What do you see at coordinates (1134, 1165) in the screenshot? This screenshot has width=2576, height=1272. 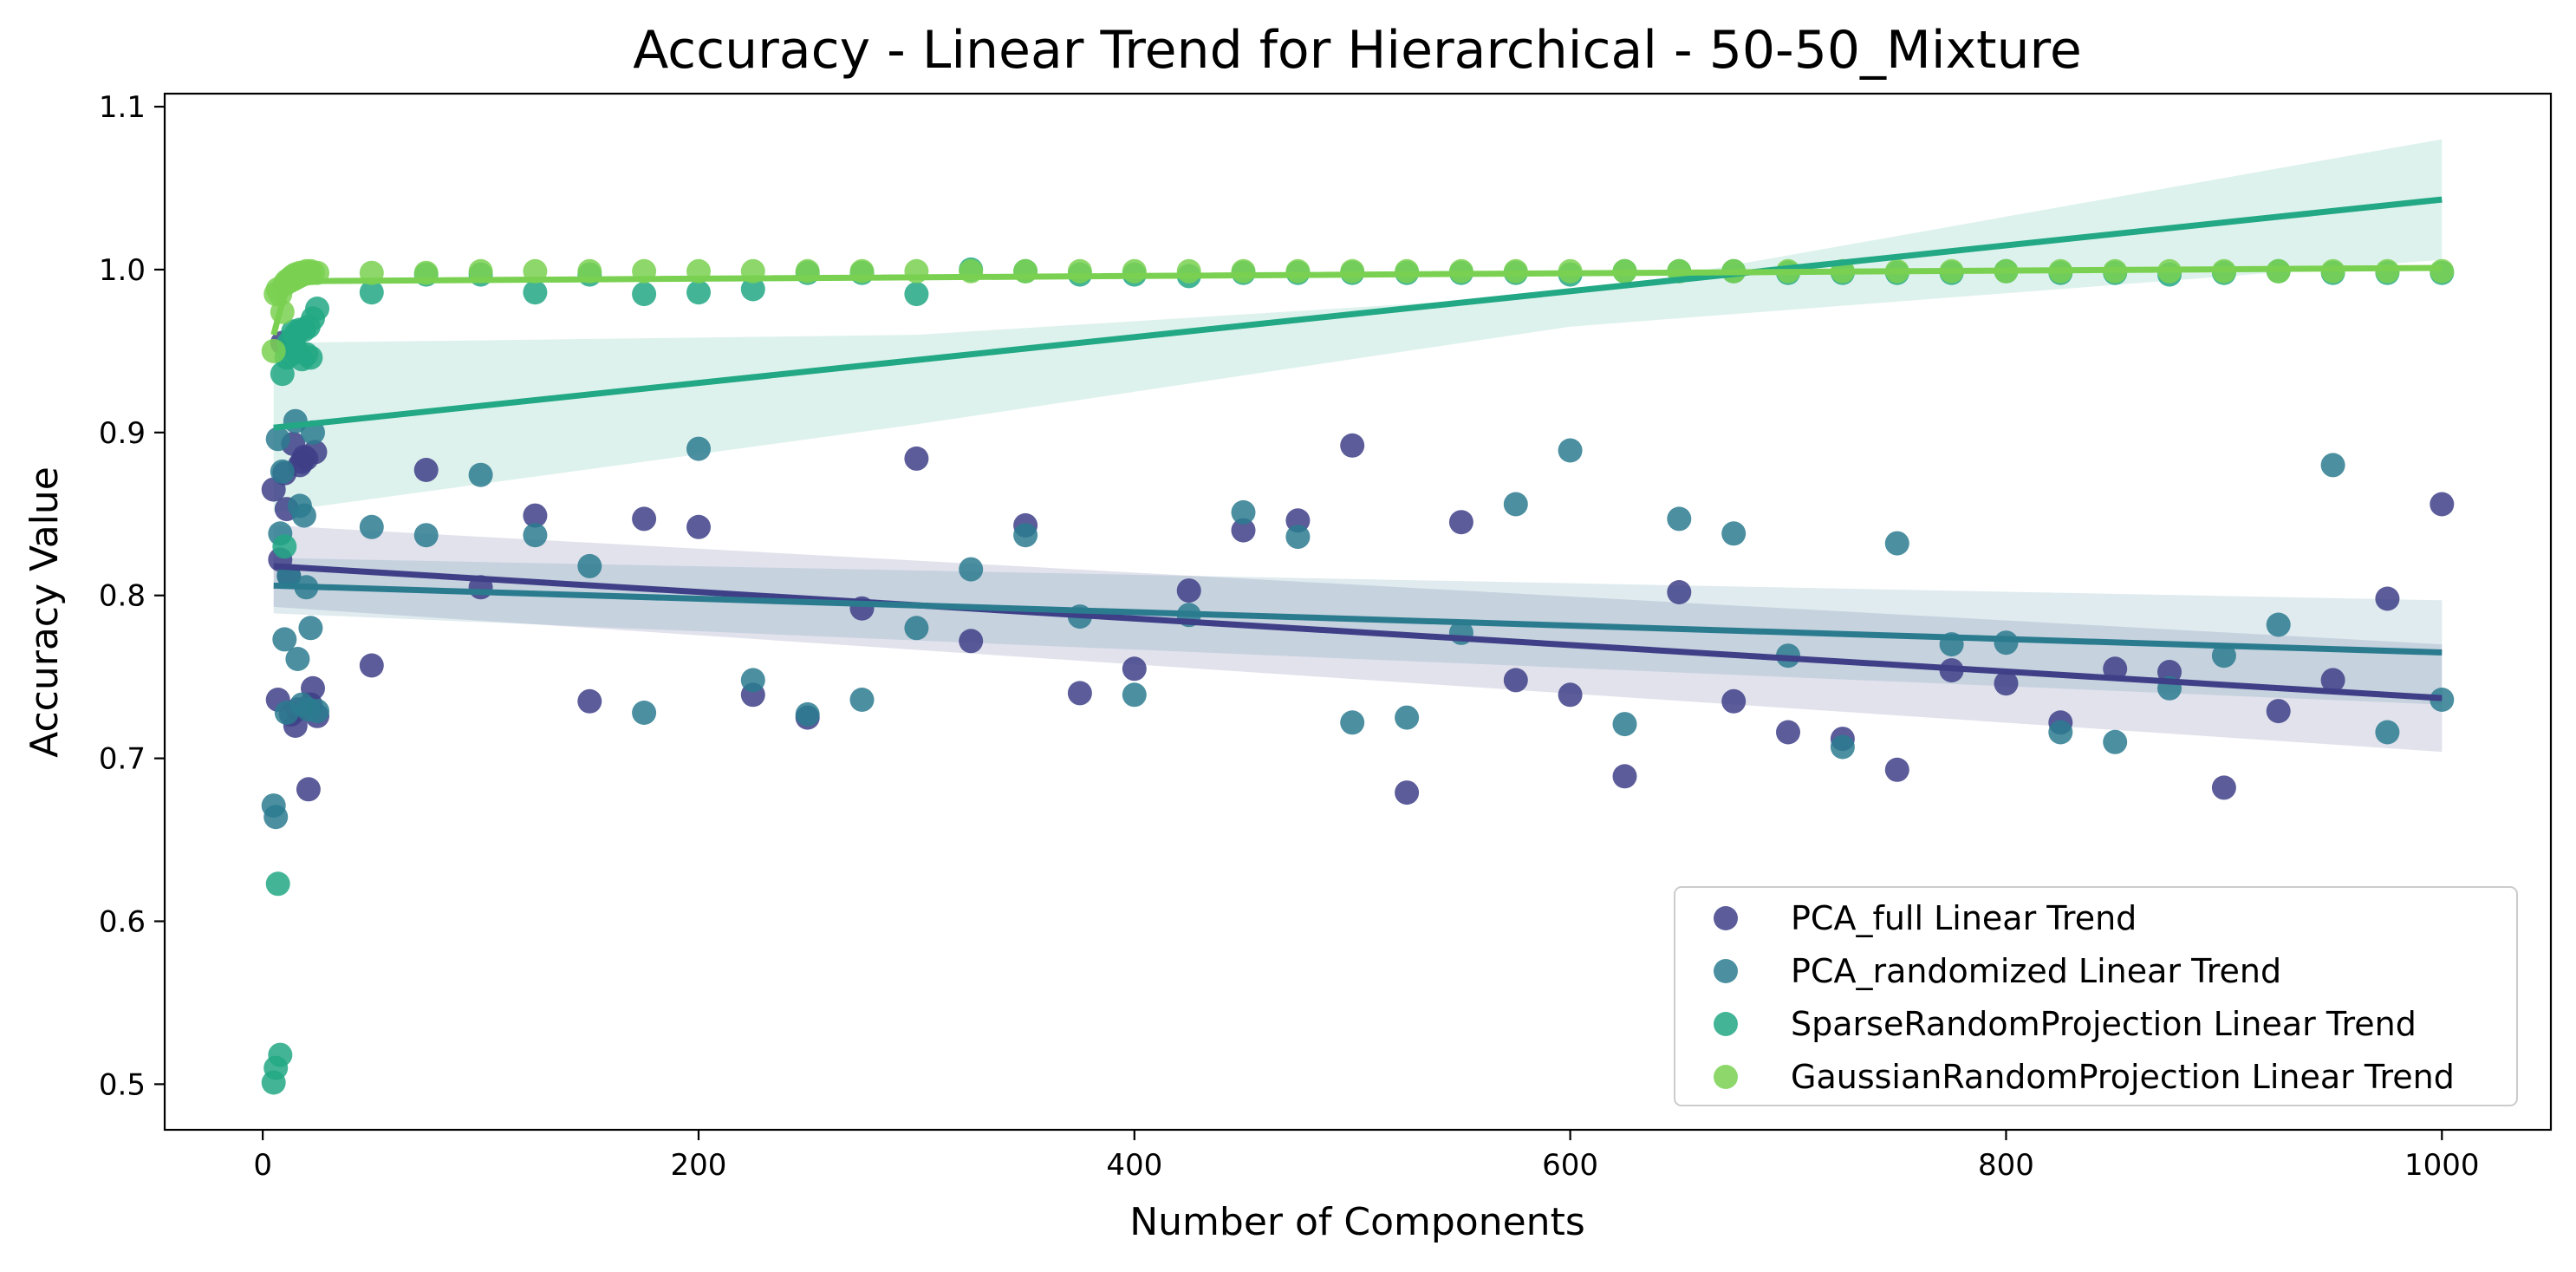 I see `x-tick-label: 400` at bounding box center [1134, 1165].